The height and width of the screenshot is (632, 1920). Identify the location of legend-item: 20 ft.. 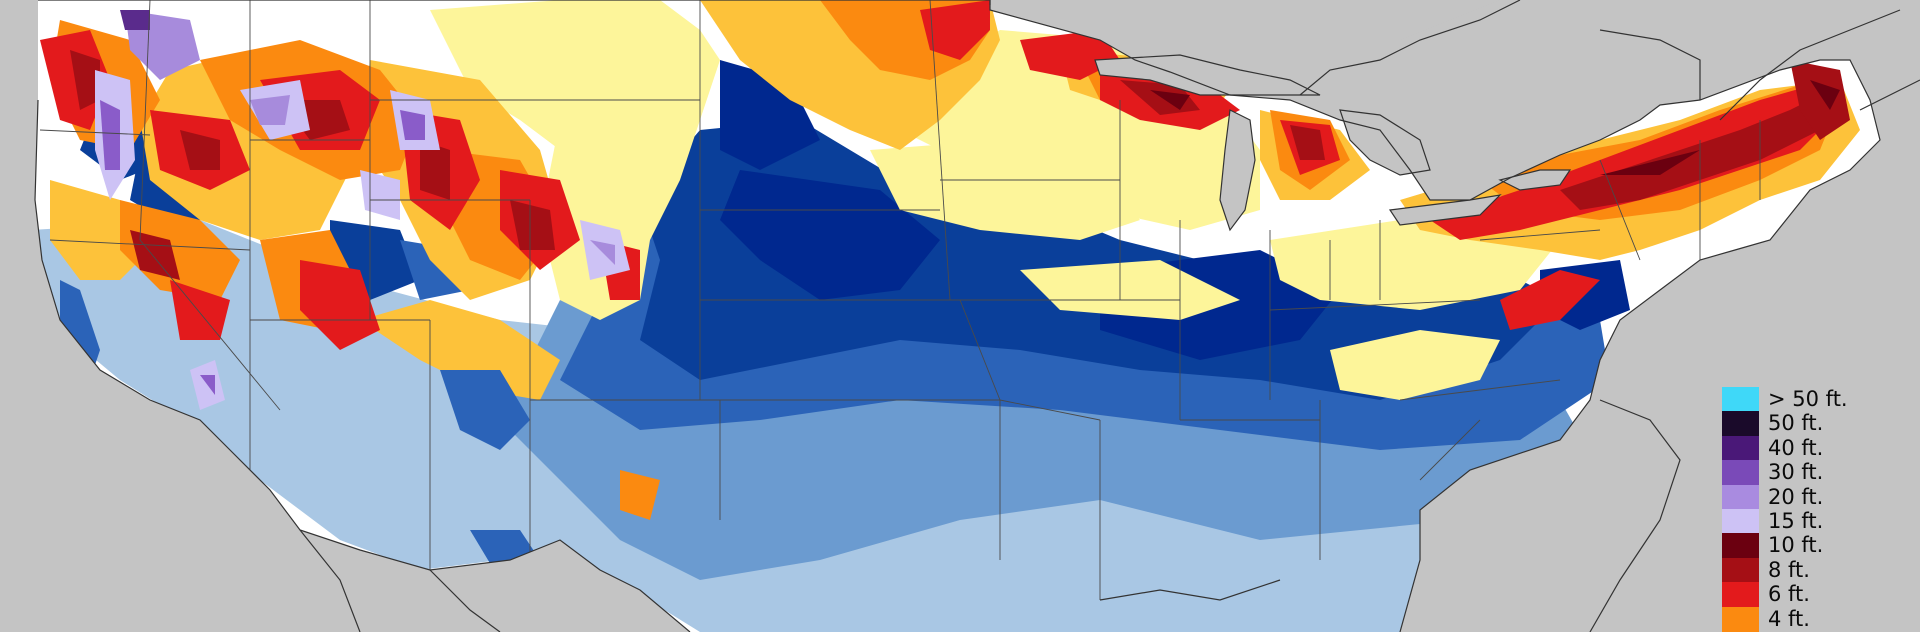
(1821, 496).